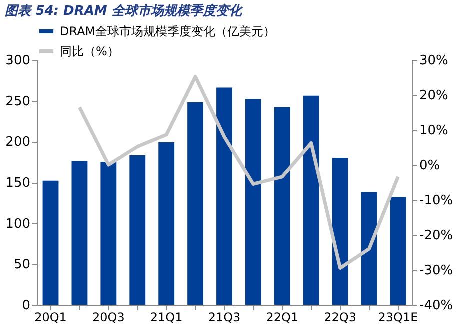 The width and height of the screenshot is (458, 328). What do you see at coordinates (437, 271) in the screenshot?
I see `y2-tick-label: -30%` at bounding box center [437, 271].